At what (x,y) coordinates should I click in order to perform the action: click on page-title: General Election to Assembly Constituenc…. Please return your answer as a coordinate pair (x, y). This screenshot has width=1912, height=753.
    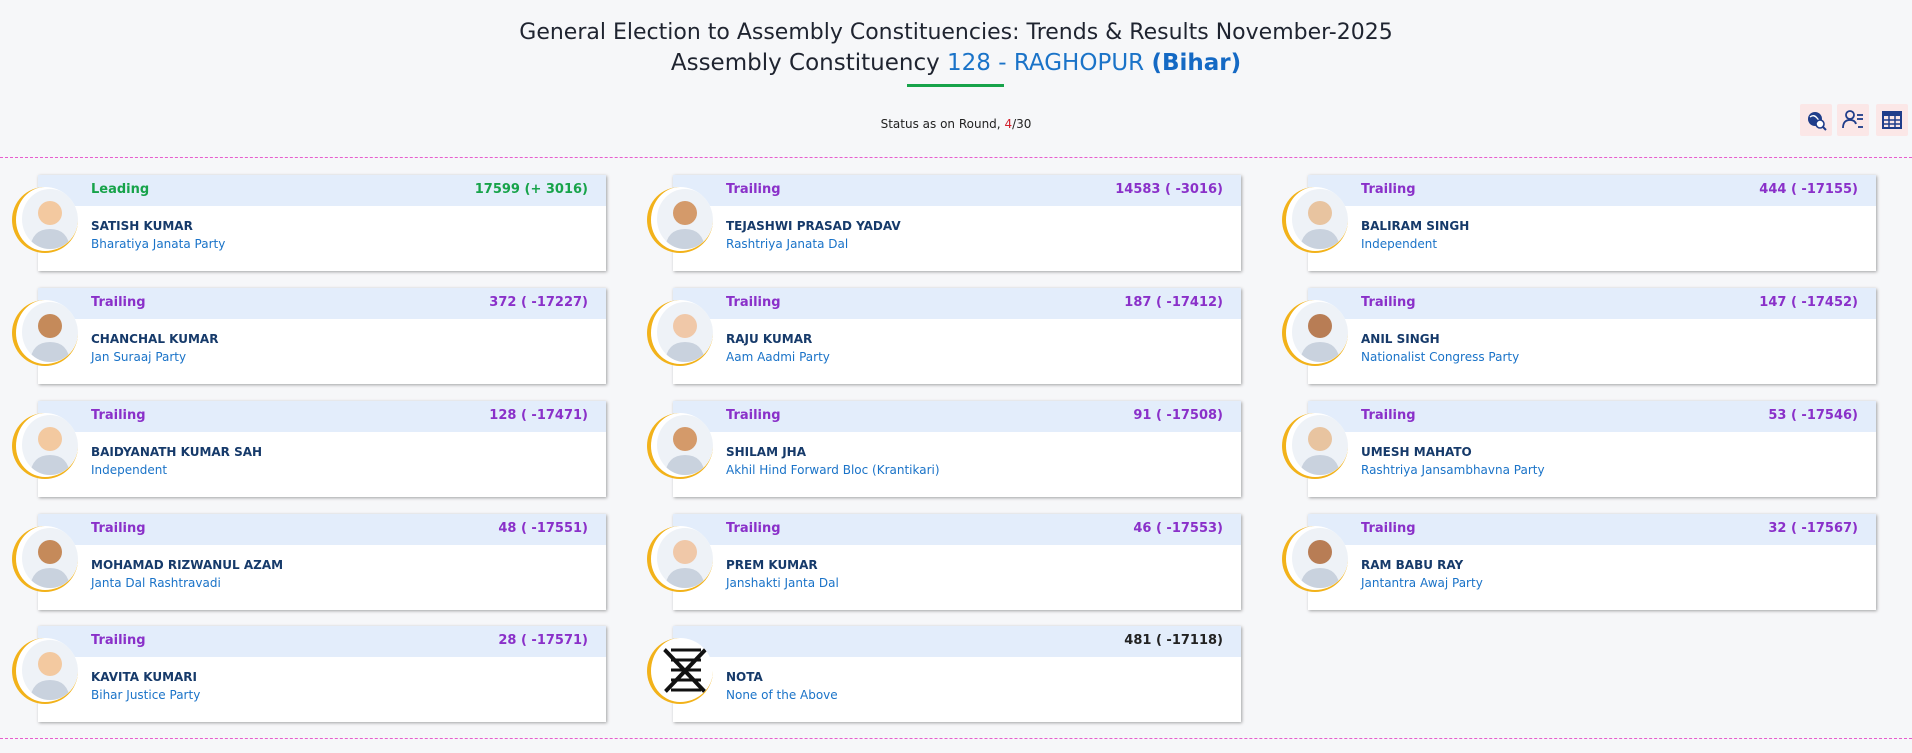
    Looking at the image, I should click on (956, 32).